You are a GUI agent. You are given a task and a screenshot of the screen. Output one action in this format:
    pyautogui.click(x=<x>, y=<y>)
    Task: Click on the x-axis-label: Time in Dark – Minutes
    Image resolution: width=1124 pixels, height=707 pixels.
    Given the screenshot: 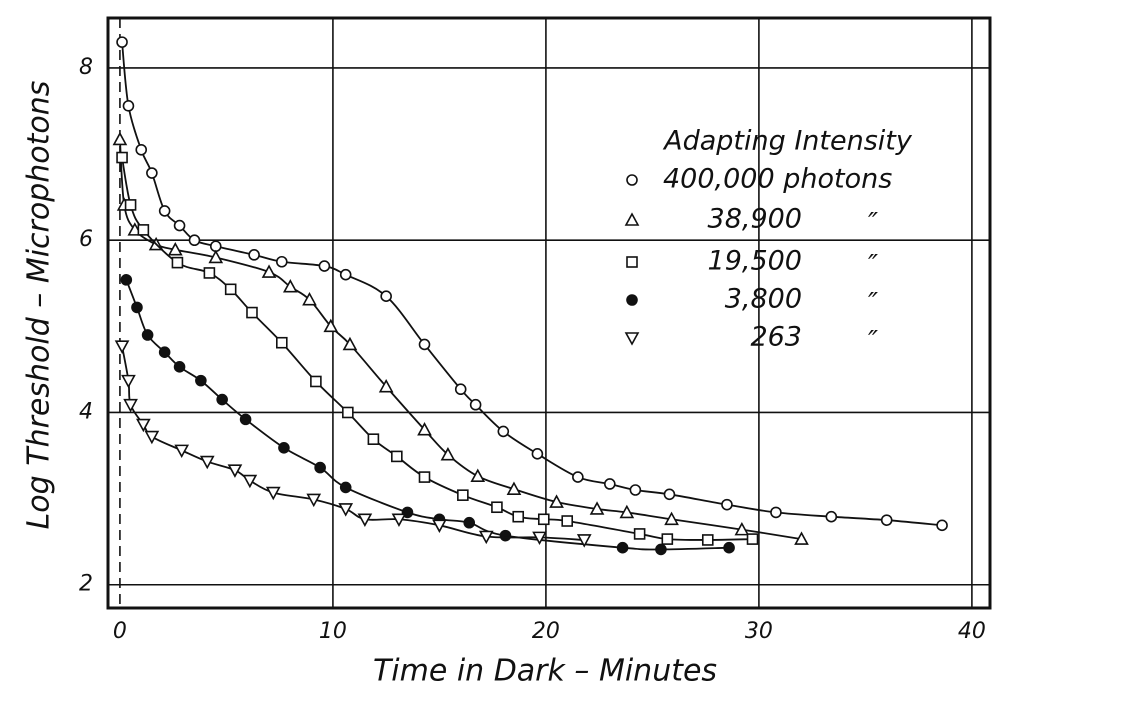 What is the action you would take?
    pyautogui.click(x=545, y=671)
    